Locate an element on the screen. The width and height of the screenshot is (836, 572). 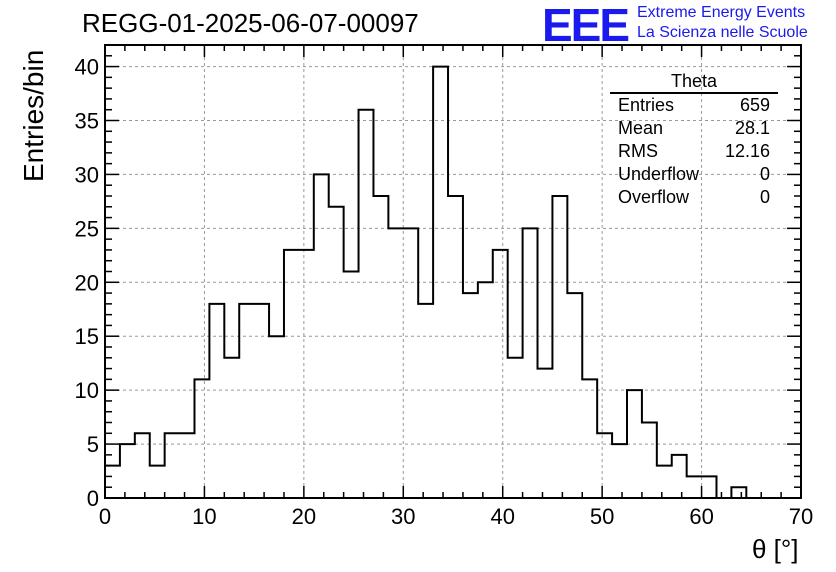
logo-text-line1: Extreme Energy Events is located at coordinates (721, 12).